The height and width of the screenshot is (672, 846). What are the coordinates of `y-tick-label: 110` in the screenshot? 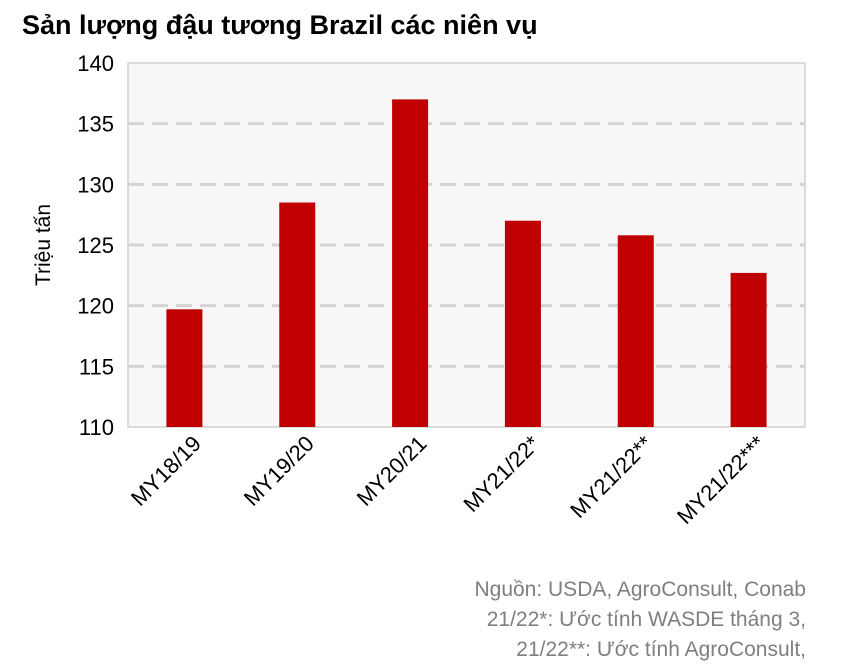 It's located at (96, 427).